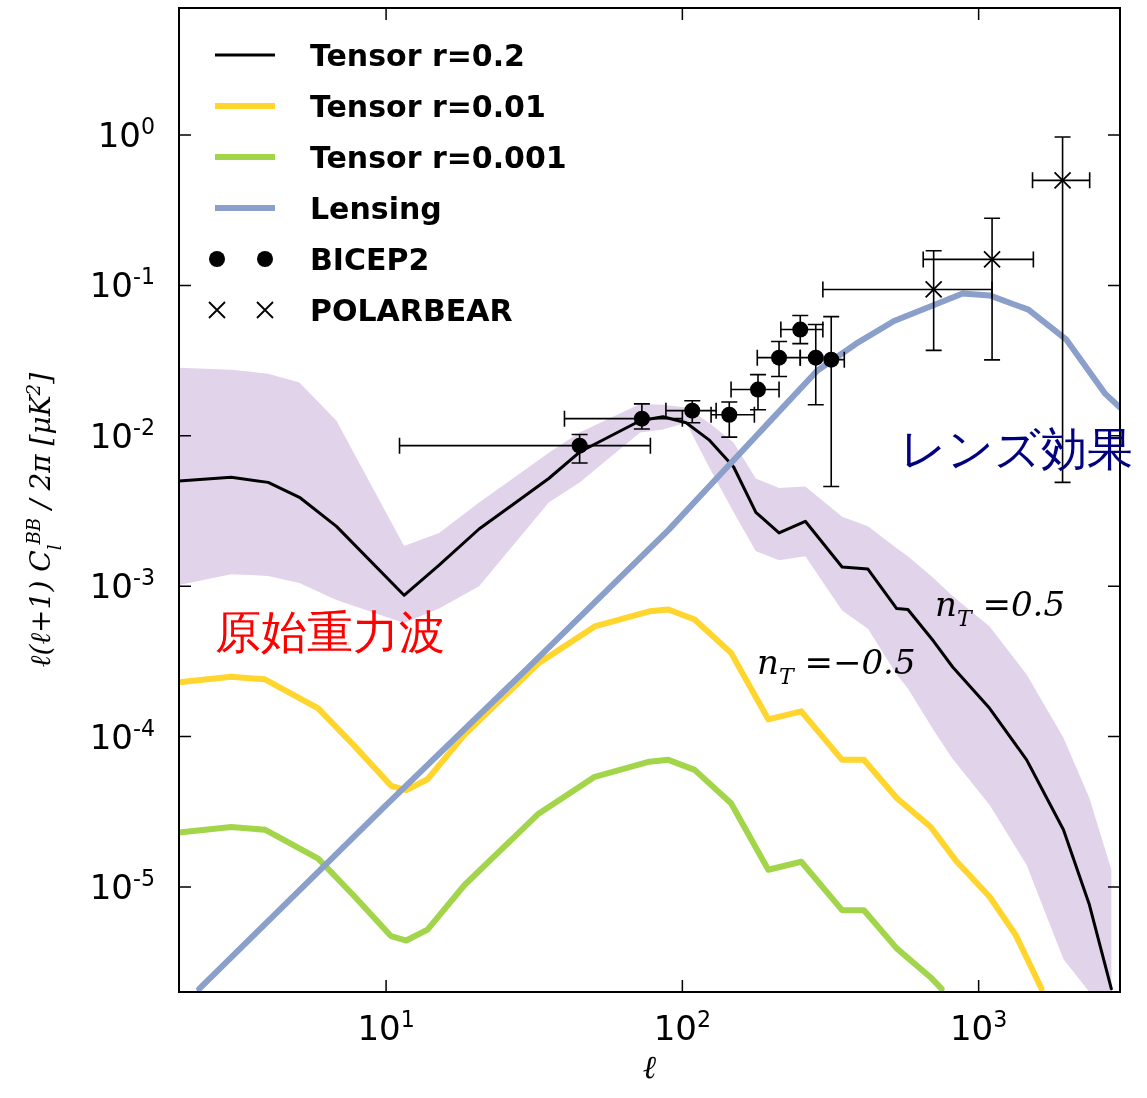  Describe the element at coordinates (122, 284) in the screenshot. I see `y-tick-label: 10$^{-1}$` at that location.